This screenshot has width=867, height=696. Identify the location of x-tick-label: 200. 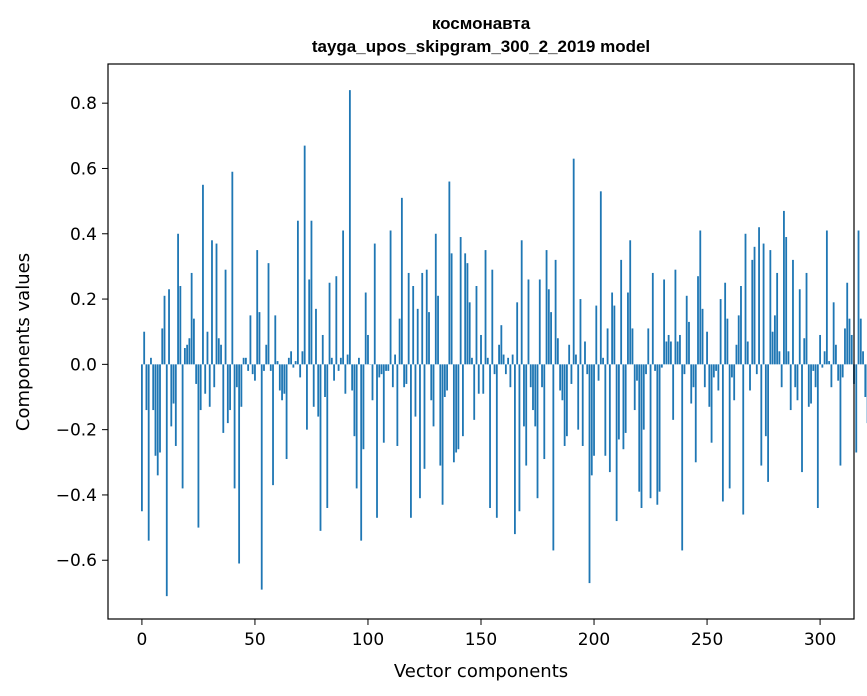
(594, 640).